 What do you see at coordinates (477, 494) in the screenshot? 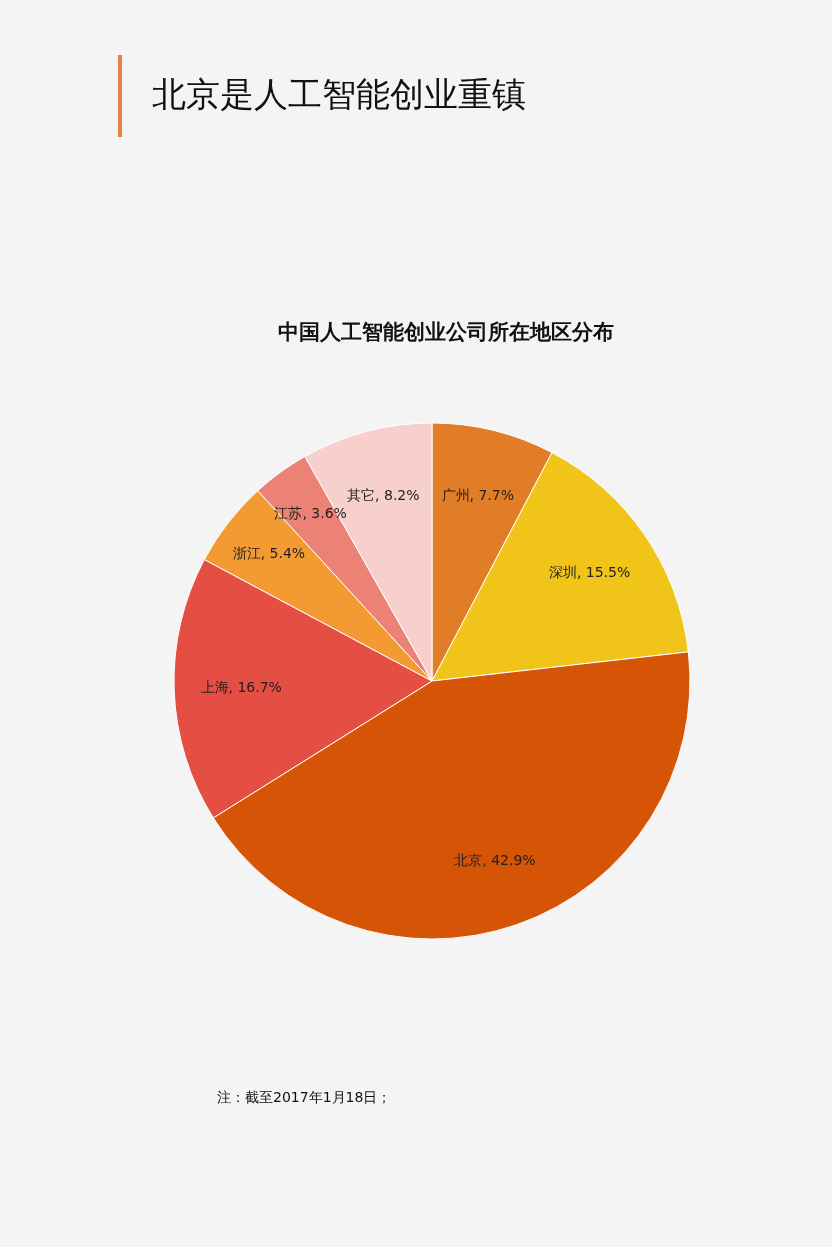
I see `slice-label: 广州, 7.7%` at bounding box center [477, 494].